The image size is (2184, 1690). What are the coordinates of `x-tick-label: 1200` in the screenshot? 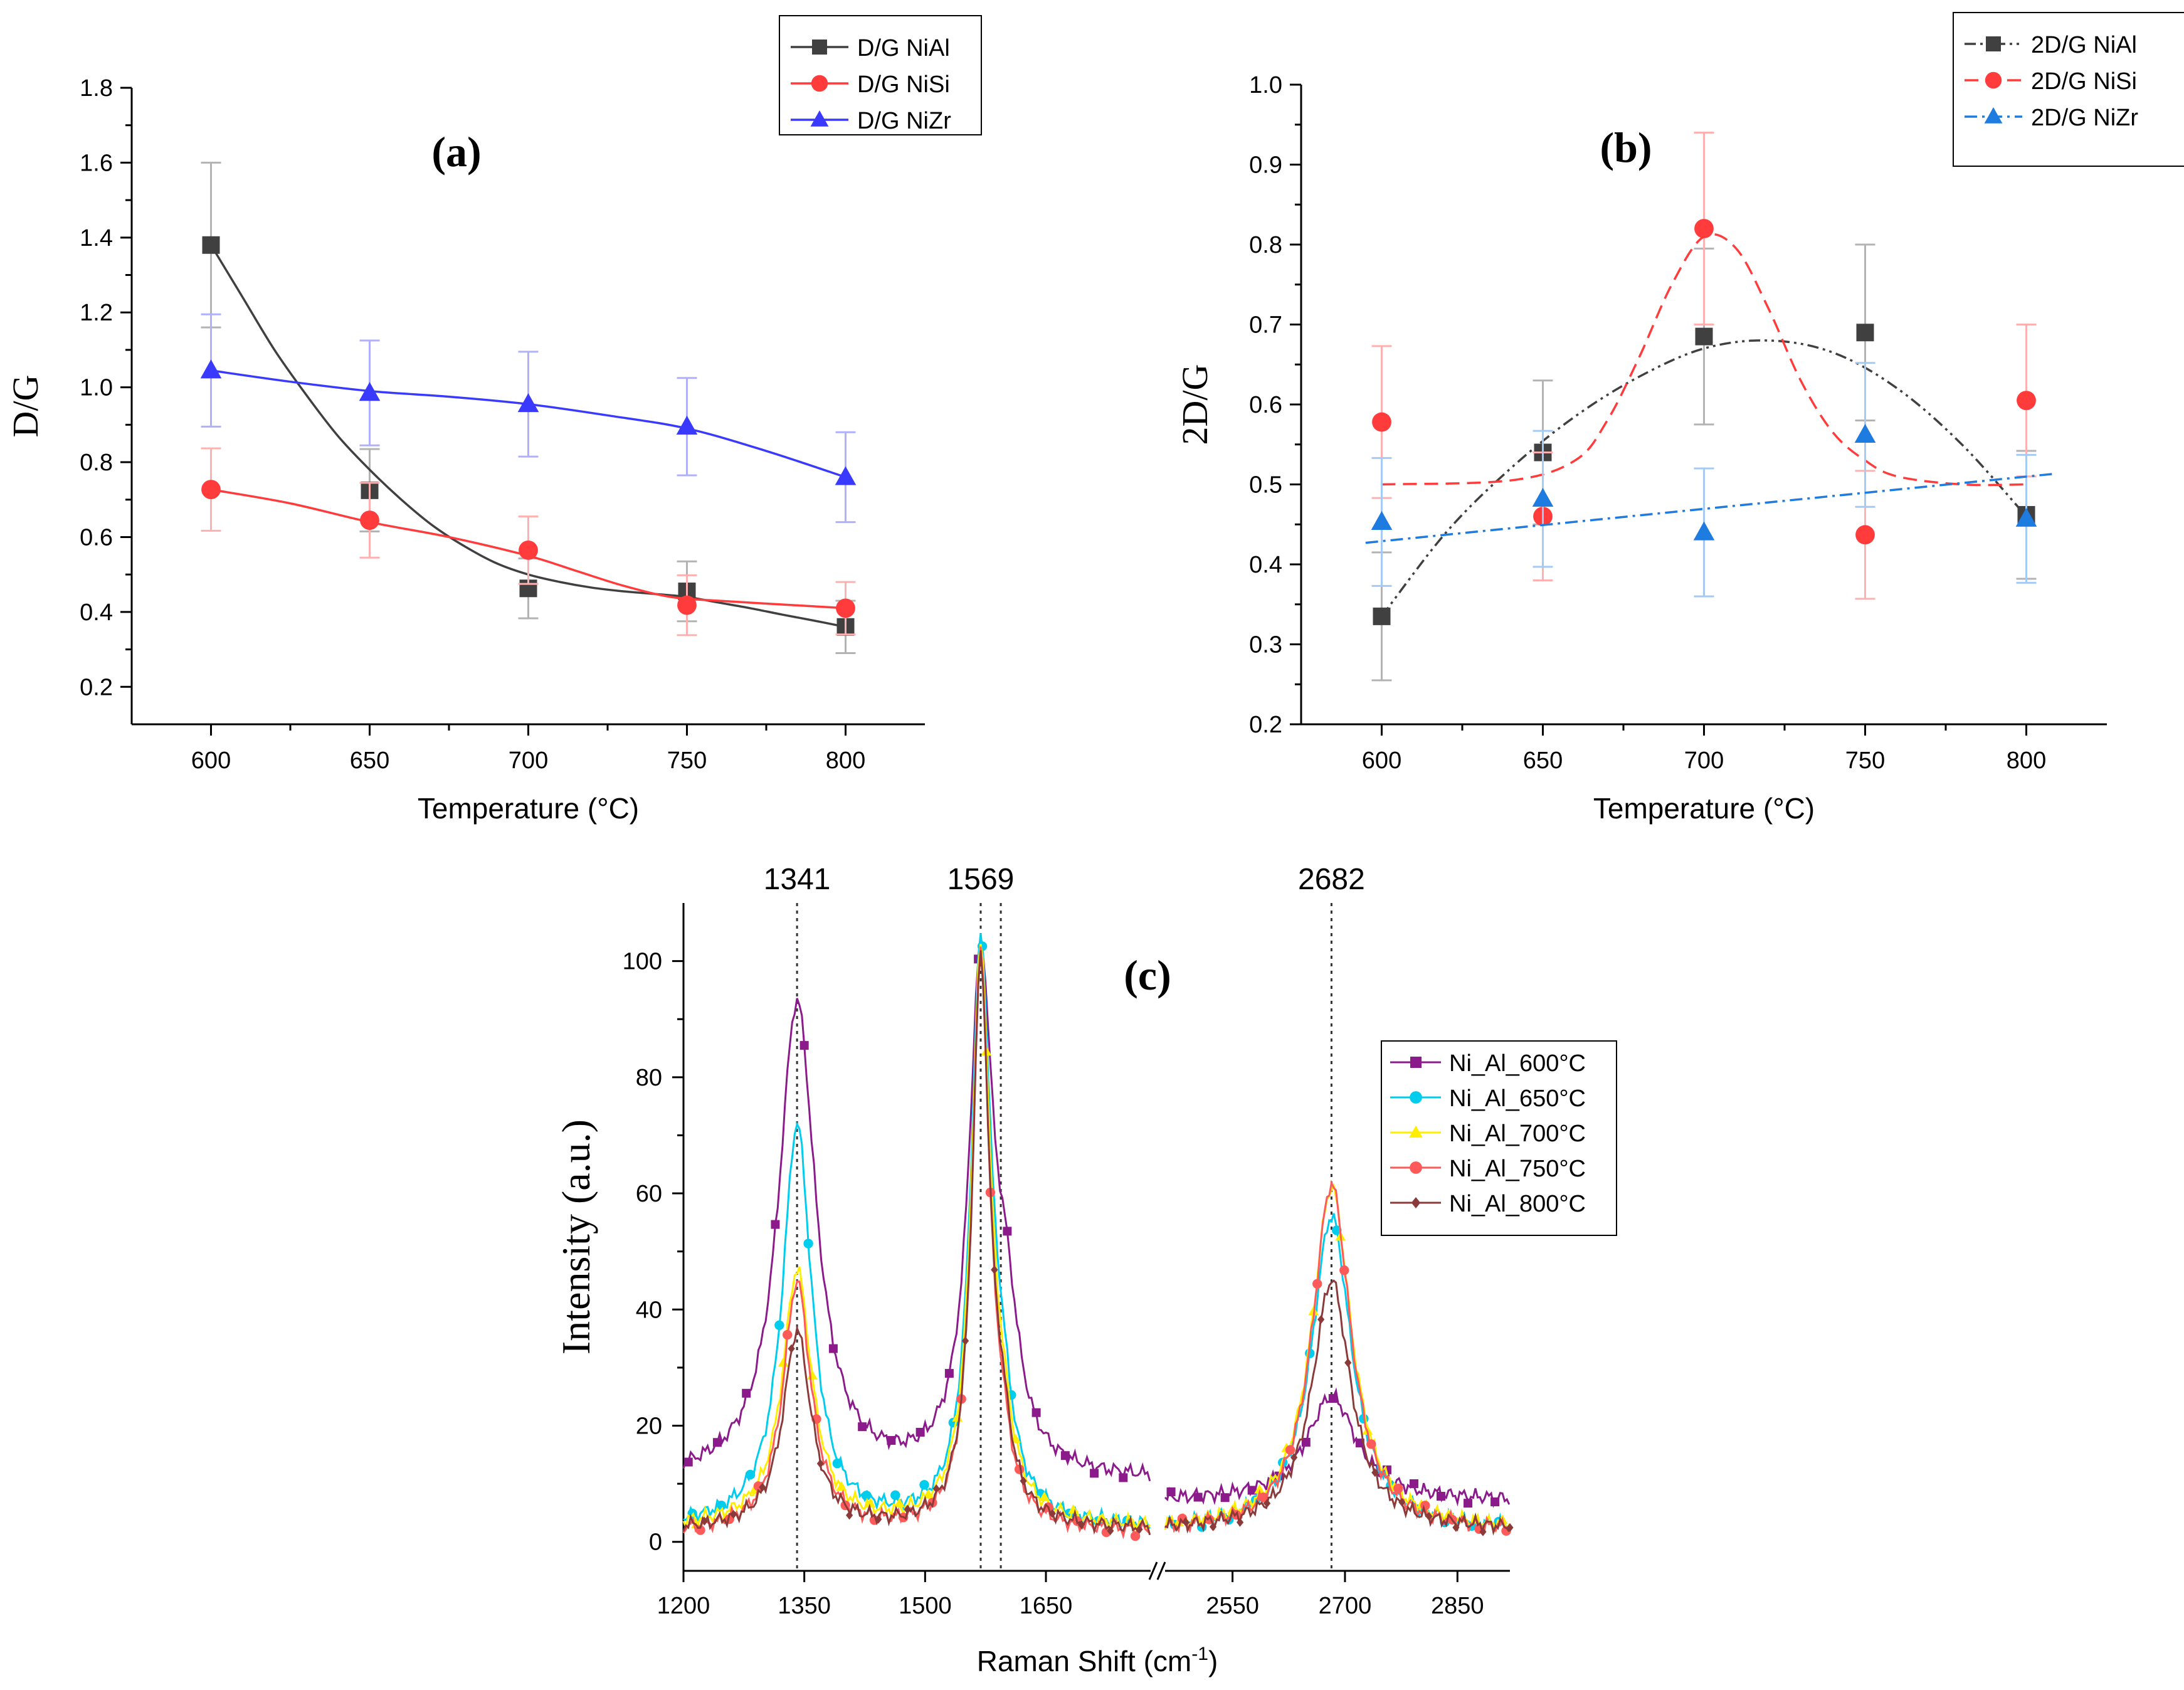 It's located at (683, 1606).